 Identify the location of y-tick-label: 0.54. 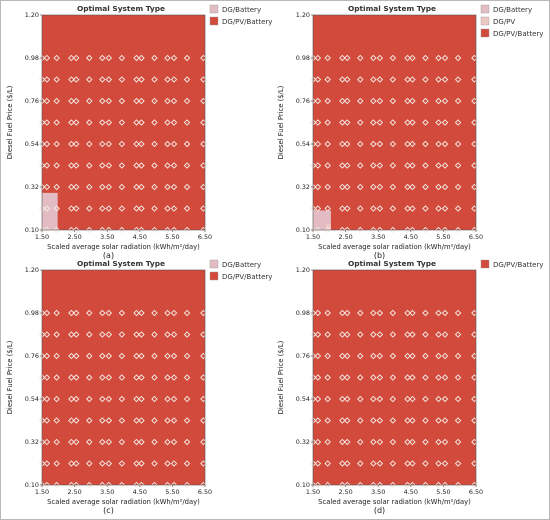
(32, 399).